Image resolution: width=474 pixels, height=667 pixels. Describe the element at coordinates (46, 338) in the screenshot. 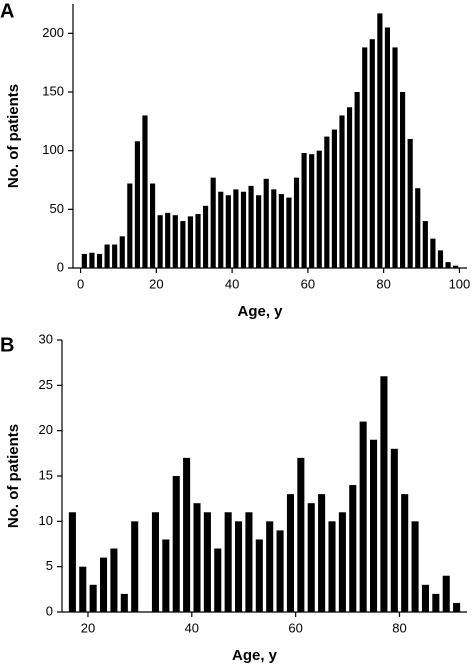

I see `y-tick-label: 30` at that location.